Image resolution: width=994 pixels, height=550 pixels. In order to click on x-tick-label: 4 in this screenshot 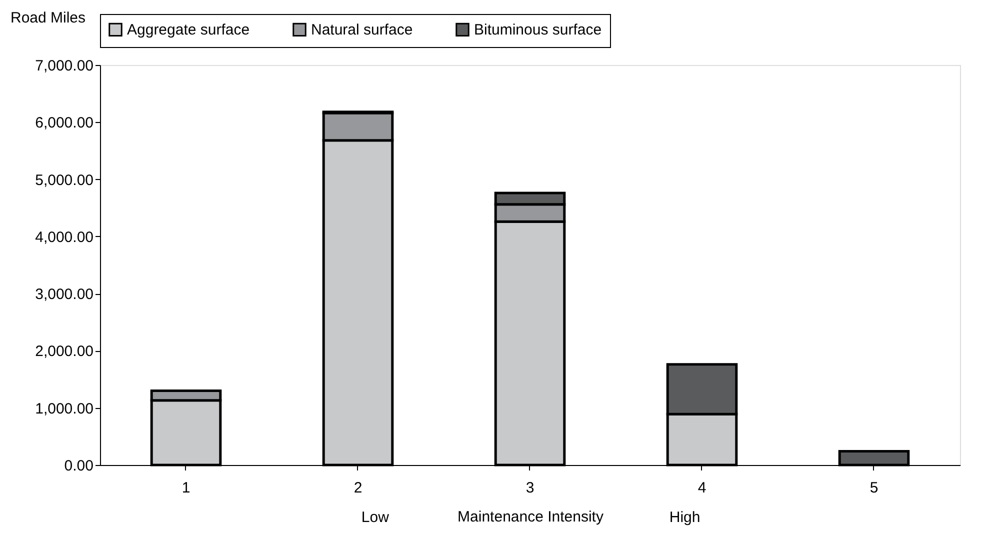, I will do `click(702, 488)`.